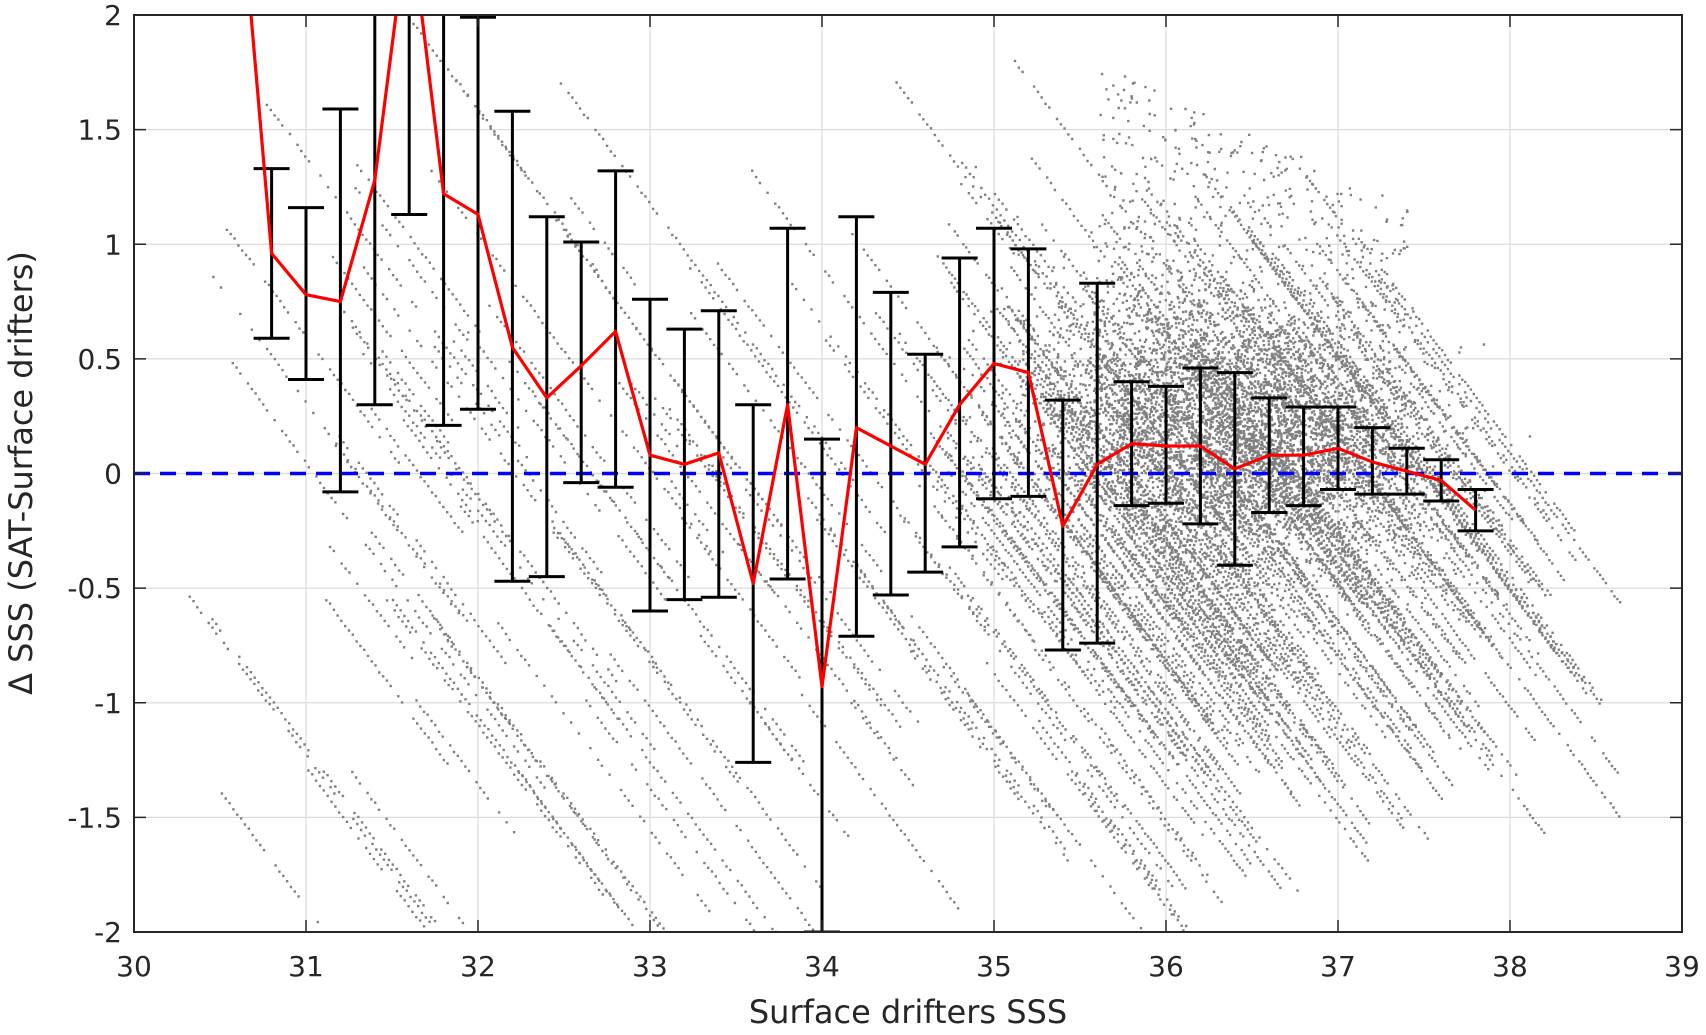 The height and width of the screenshot is (1035, 1706). I want to click on y-tick-label: -1.5, so click(94, 817).